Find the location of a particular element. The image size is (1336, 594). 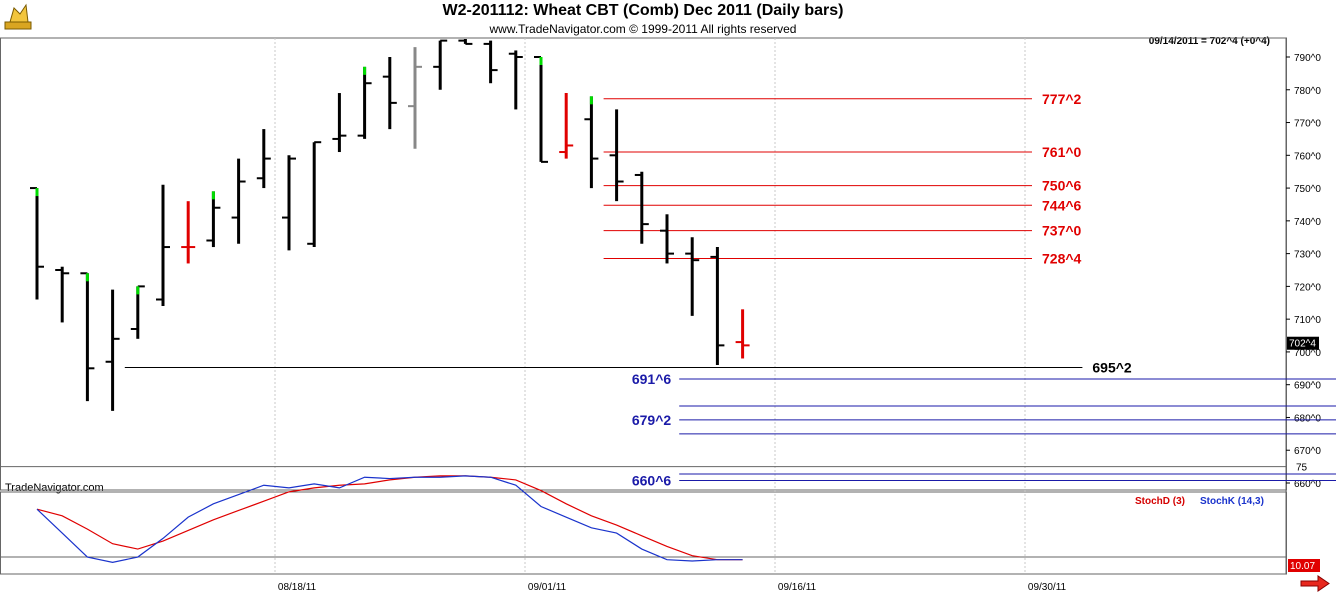

trade-navigator-logo-icon is located at coordinates (18, 16).